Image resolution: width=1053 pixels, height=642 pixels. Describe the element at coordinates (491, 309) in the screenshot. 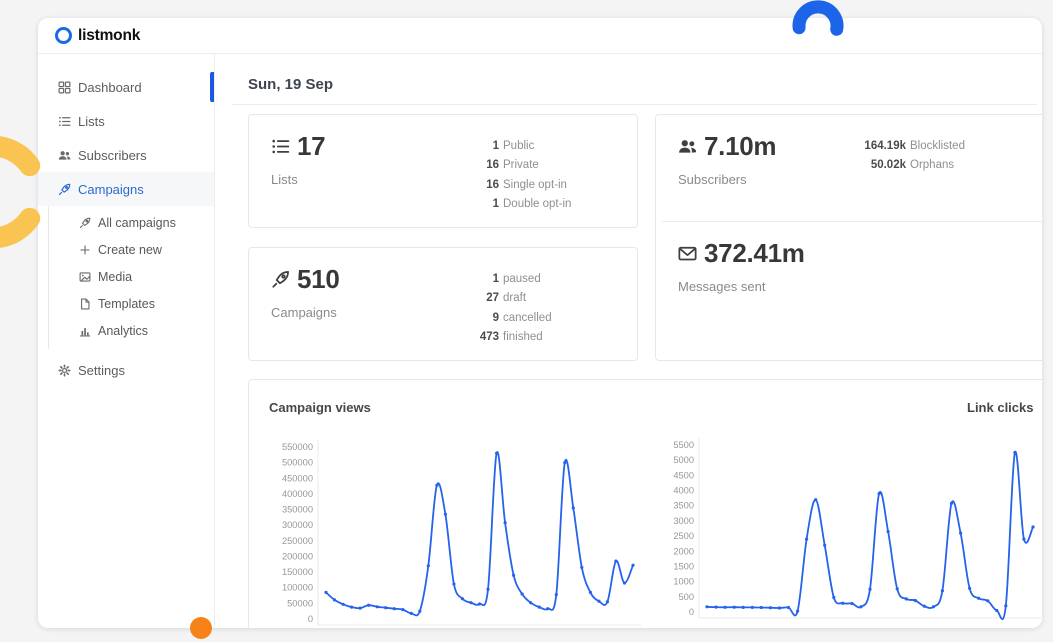

I see `campaigns-stats: 1 paused 27 draft 9 cancelled 473 finished` at that location.